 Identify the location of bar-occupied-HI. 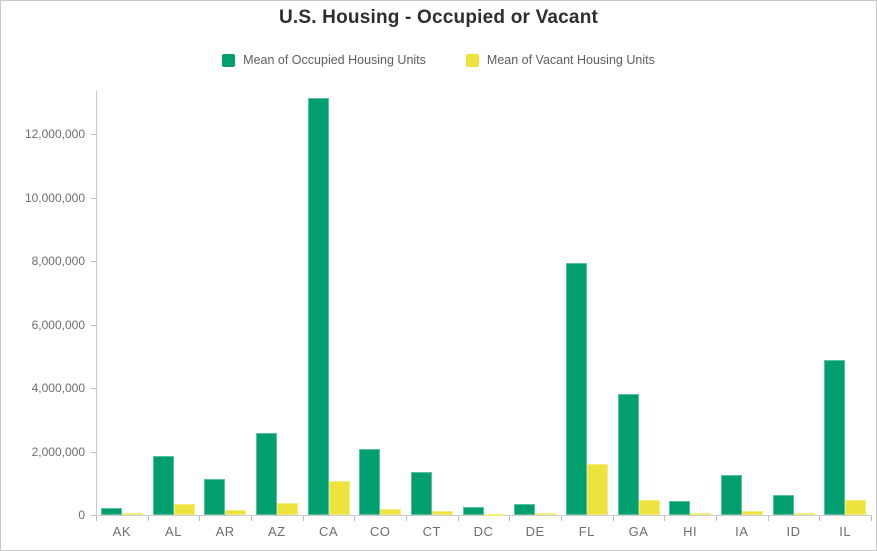
(680, 508).